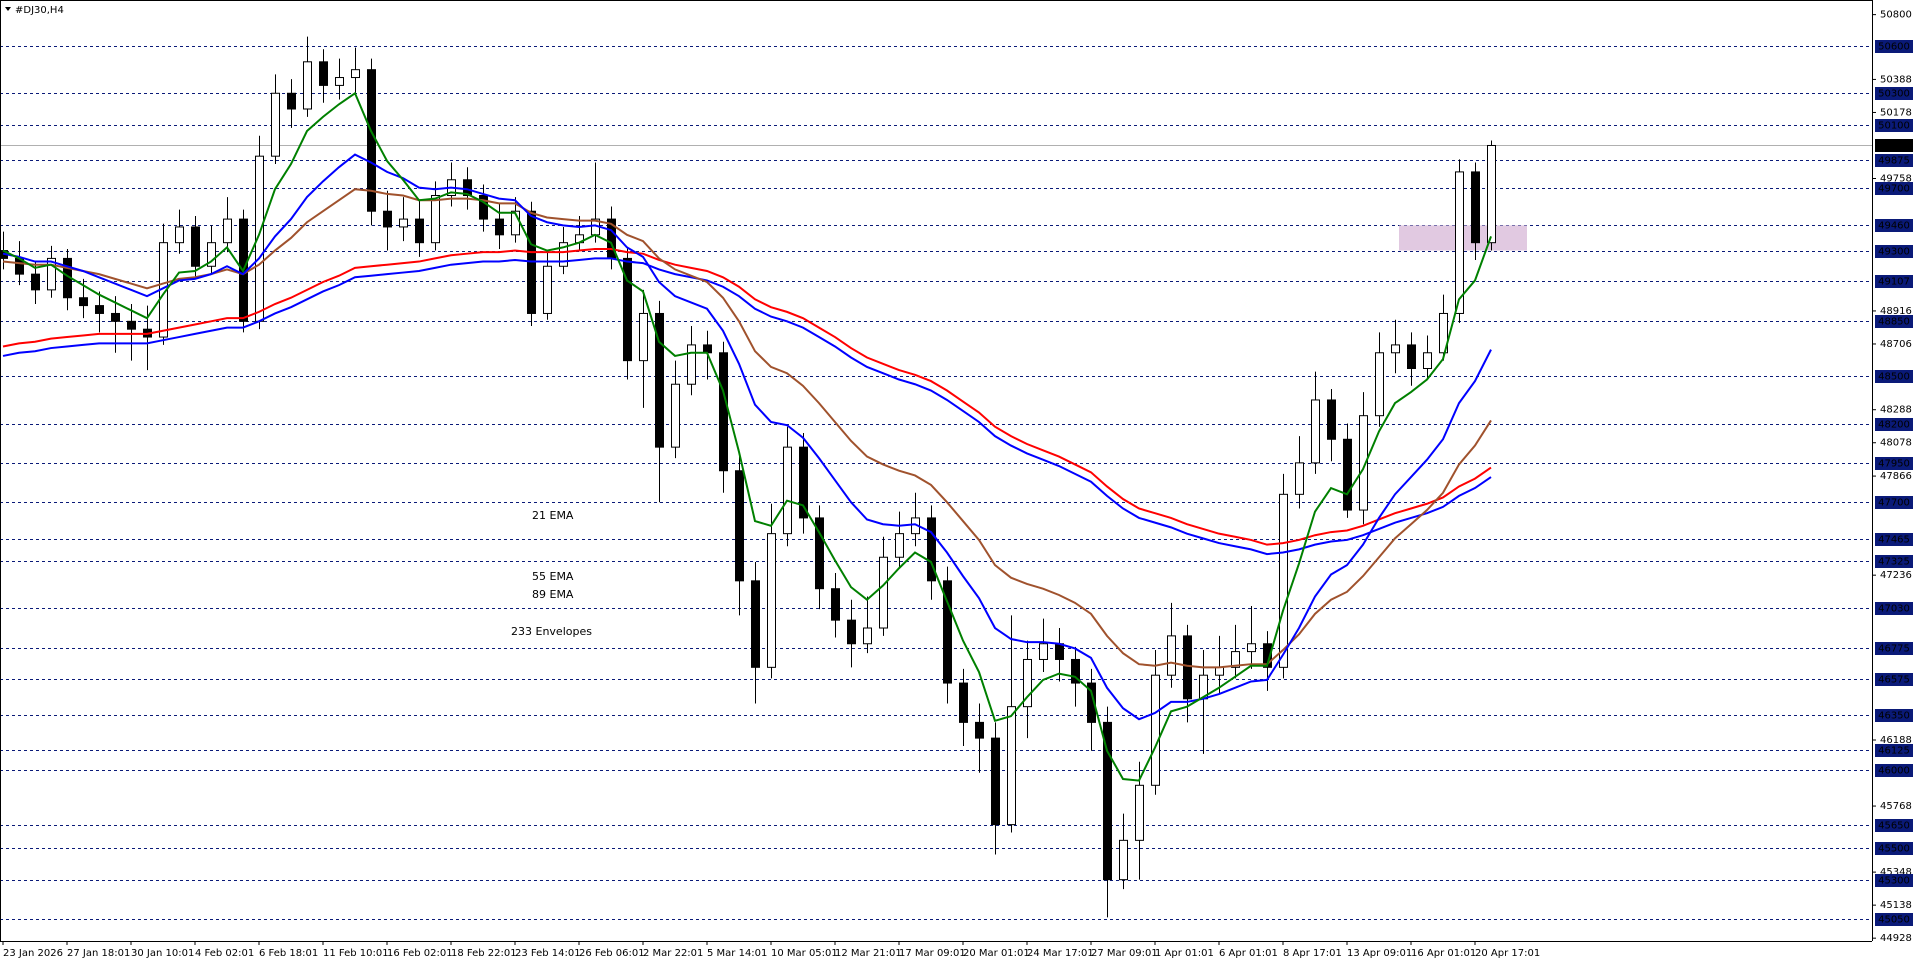 This screenshot has height=963, width=1916. What do you see at coordinates (1894, 252) in the screenshot?
I see `level-label: 49300` at bounding box center [1894, 252].